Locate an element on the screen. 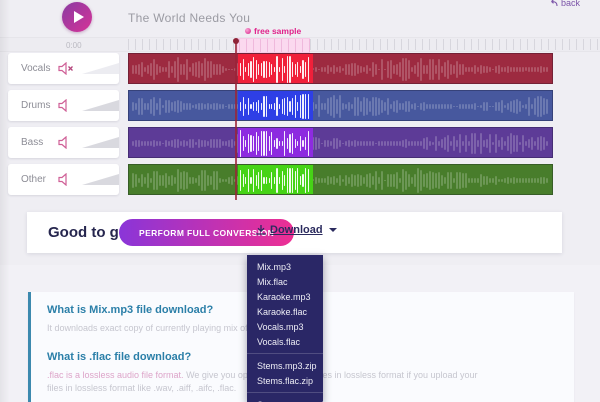 This screenshot has width=600, height=402. timeline-ruler is located at coordinates (300, 45).